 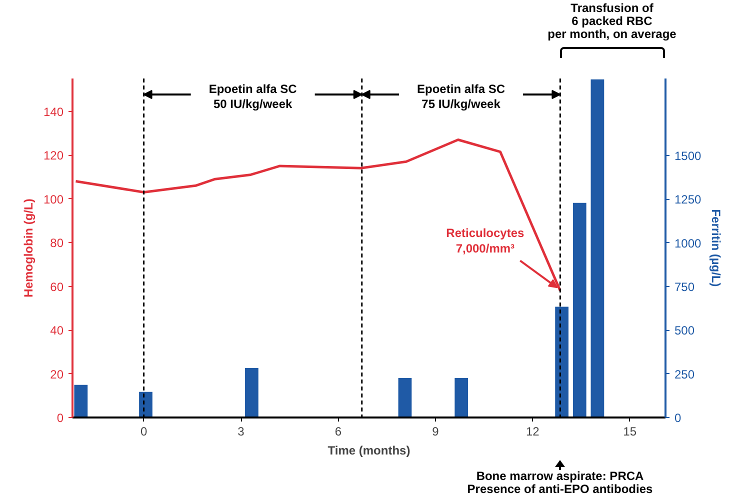 What do you see at coordinates (241, 431) in the screenshot?
I see `x-tick-label: 3` at bounding box center [241, 431].